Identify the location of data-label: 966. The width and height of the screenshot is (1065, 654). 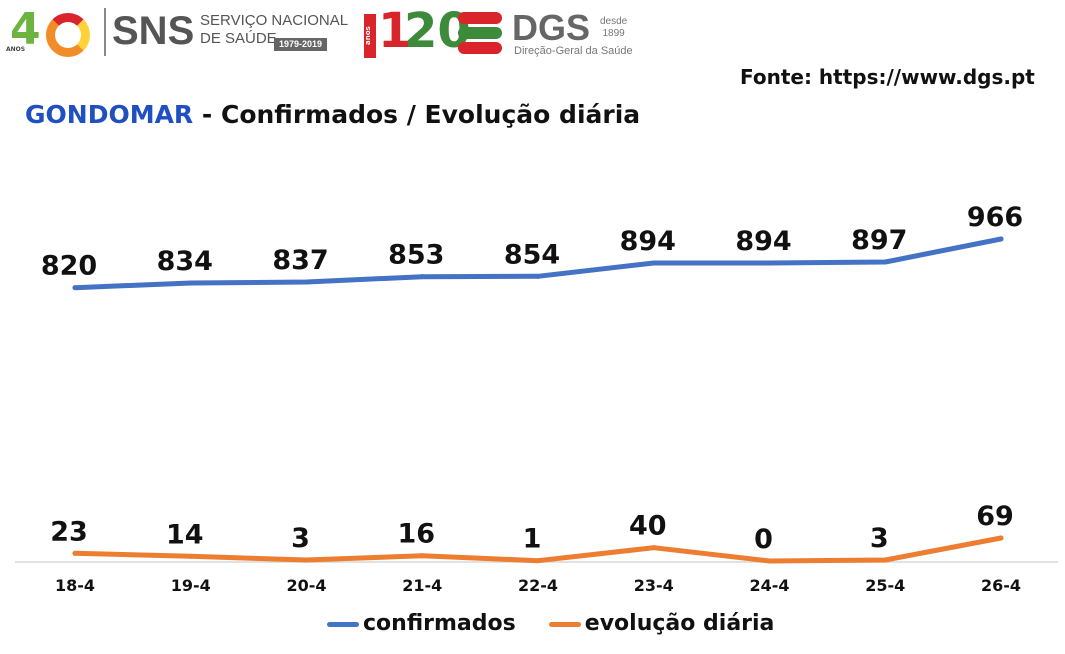
(995, 217).